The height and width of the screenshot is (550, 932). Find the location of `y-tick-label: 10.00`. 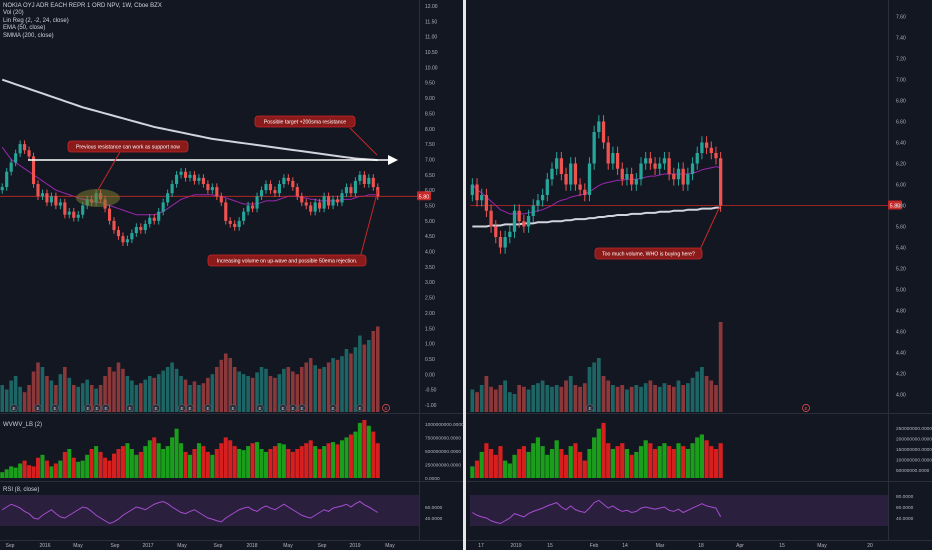

y-tick-label: 10.00 is located at coordinates (431, 68).